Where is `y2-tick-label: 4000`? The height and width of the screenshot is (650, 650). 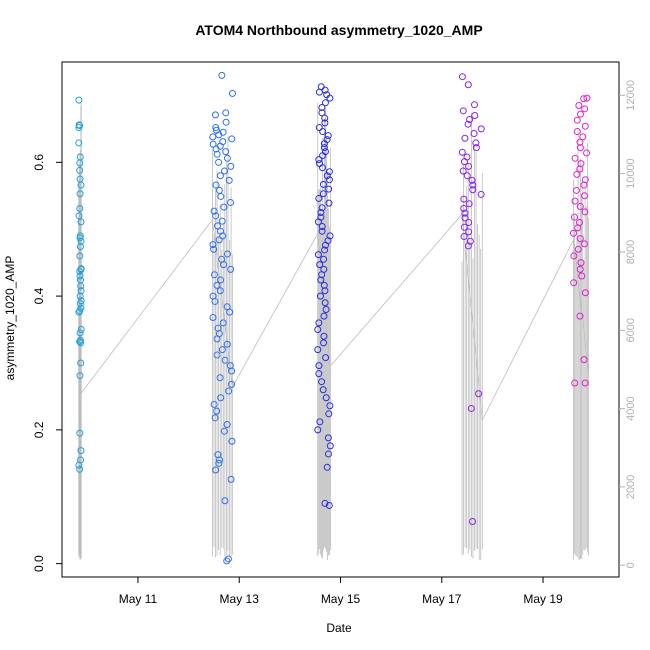
y2-tick-label: 4000 is located at coordinates (631, 408).